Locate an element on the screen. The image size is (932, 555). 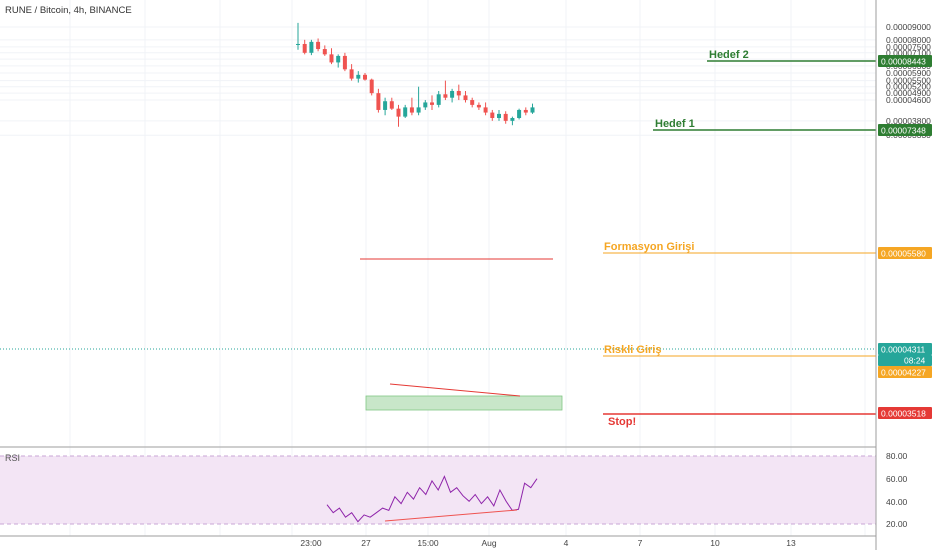
support-zone is located at coordinates (464, 403).